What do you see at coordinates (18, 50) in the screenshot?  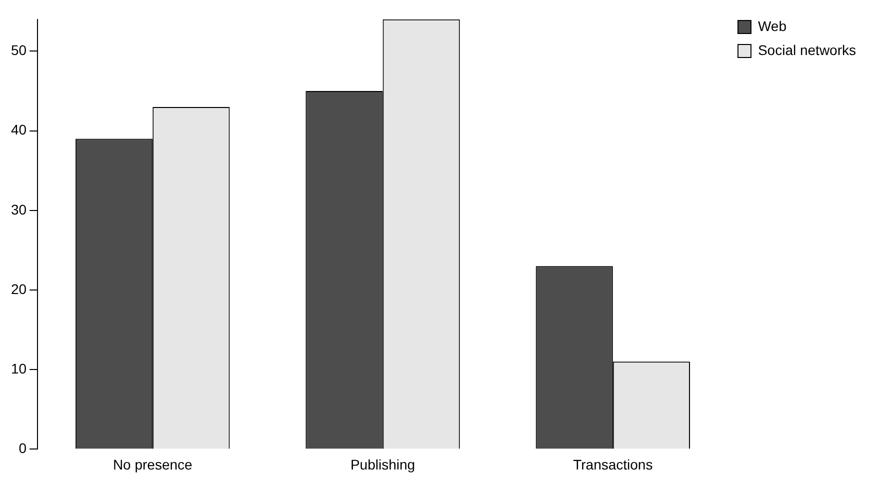 I see `y-tick-label: 50` at bounding box center [18, 50].